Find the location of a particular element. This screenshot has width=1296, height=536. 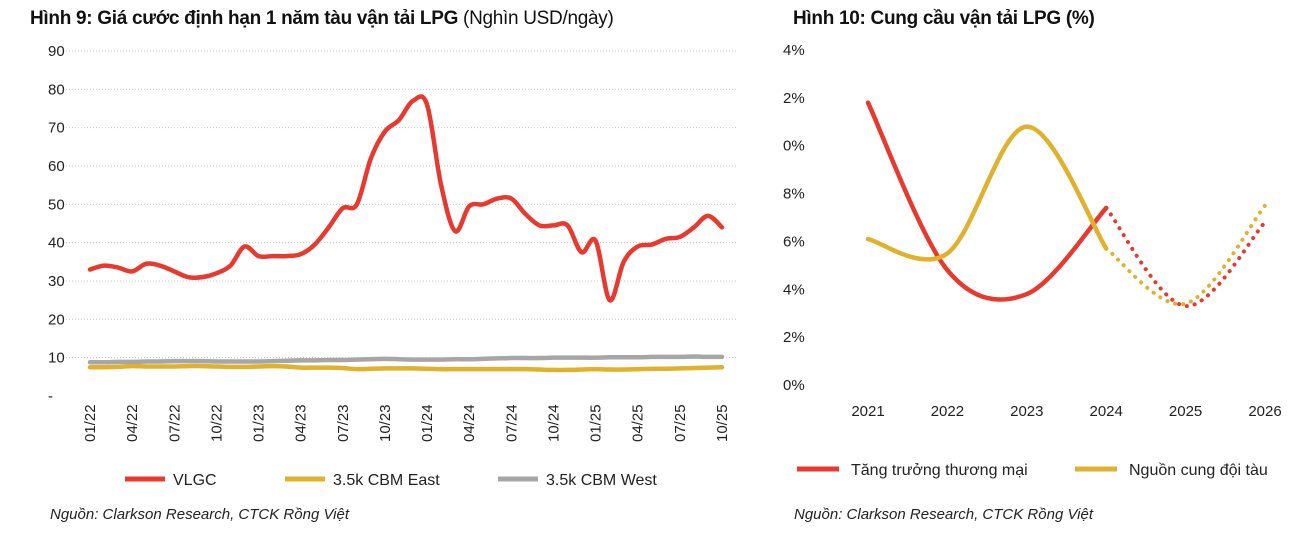

left-source: Nguồn: Clarkson Research, CTCK Rồng Việt is located at coordinates (200, 514).